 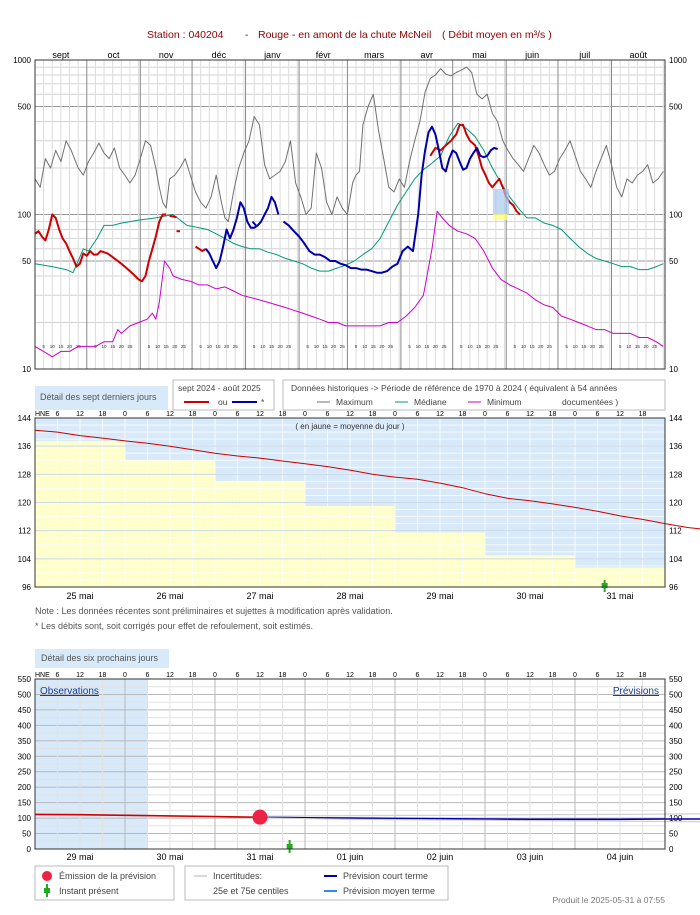 What do you see at coordinates (501, 202) in the screenshot?
I see `recent-days-highlight` at bounding box center [501, 202].